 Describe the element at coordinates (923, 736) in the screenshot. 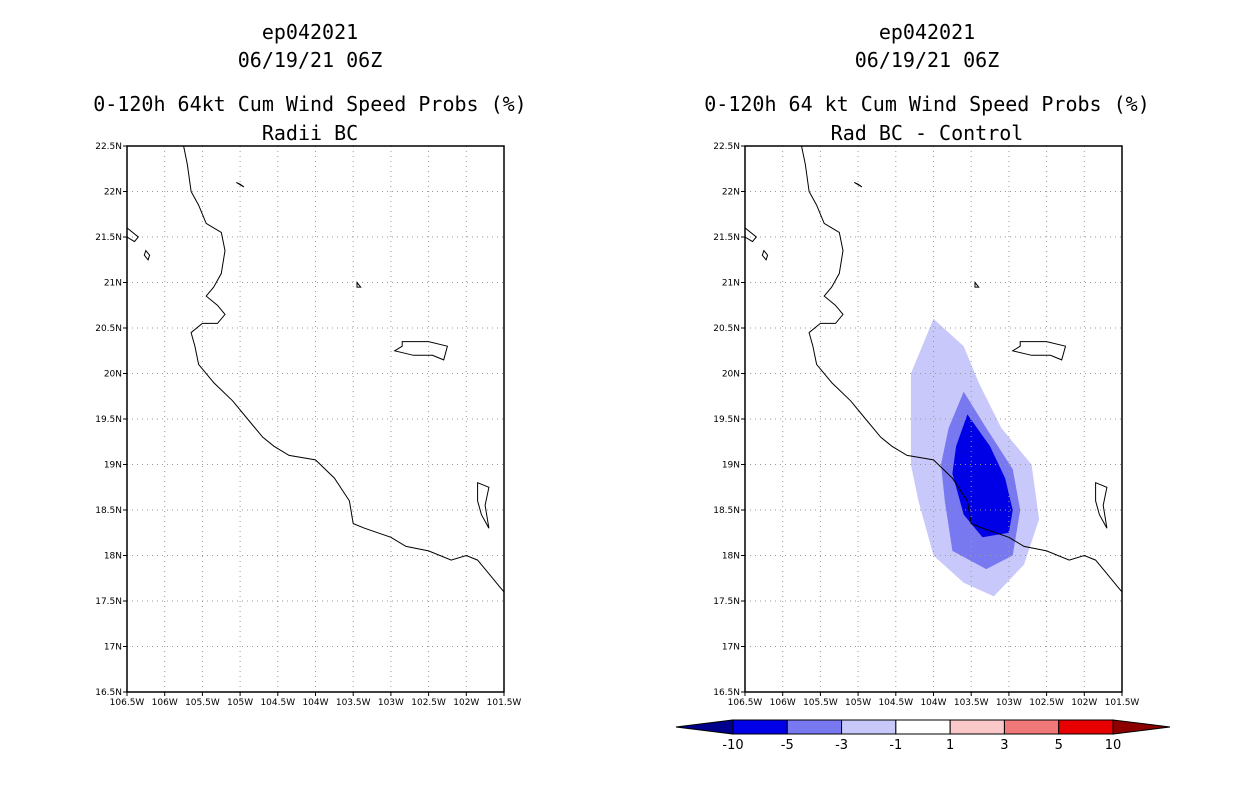

I see `colorbar: -10 -5 -3 -1 1 3 5 10` at that location.